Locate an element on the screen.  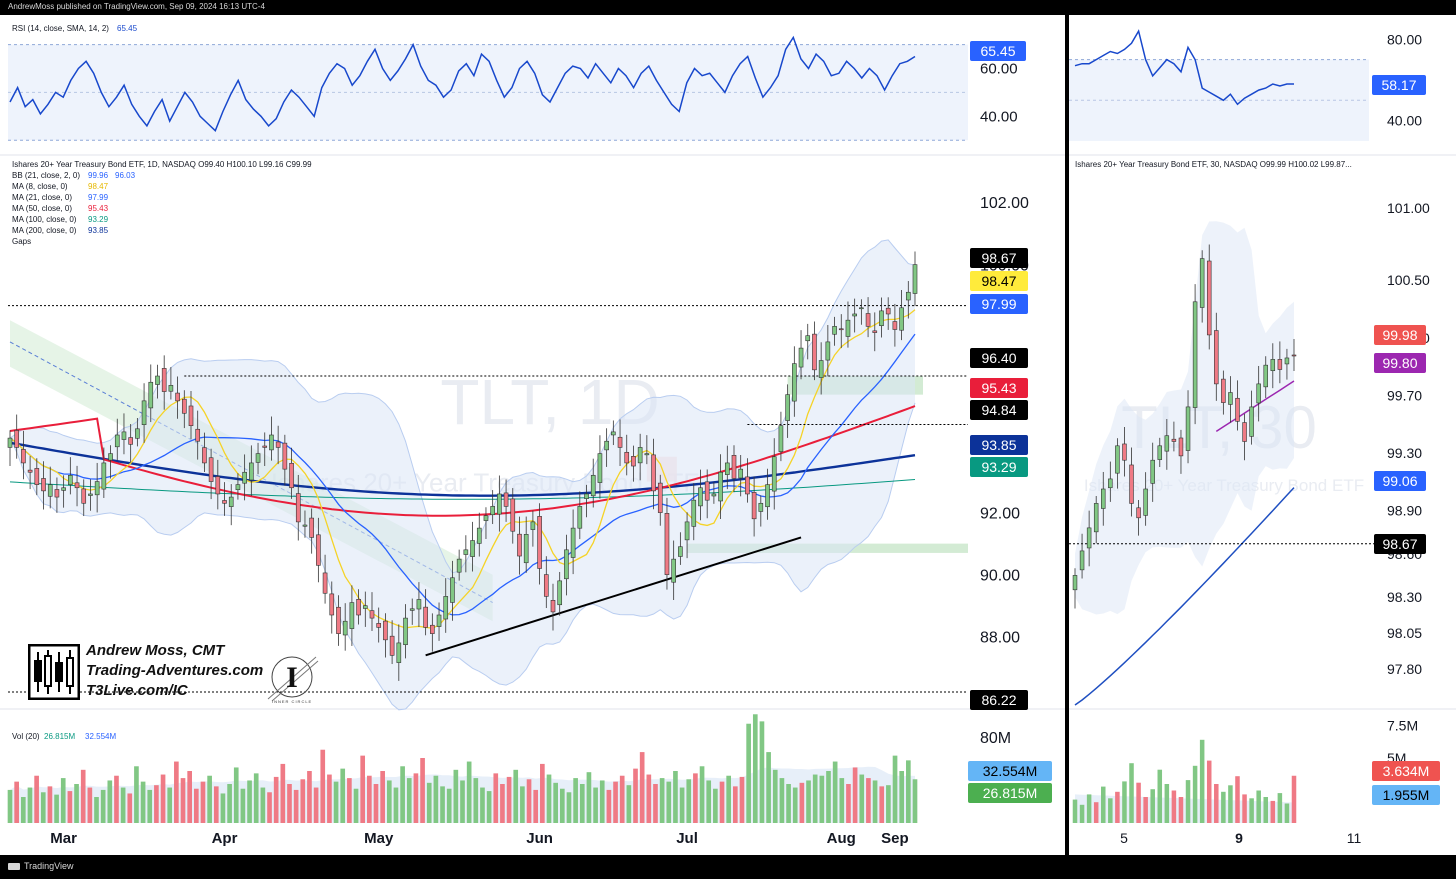
volume-legend-value-0: 26.815M is located at coordinates (59, 736).